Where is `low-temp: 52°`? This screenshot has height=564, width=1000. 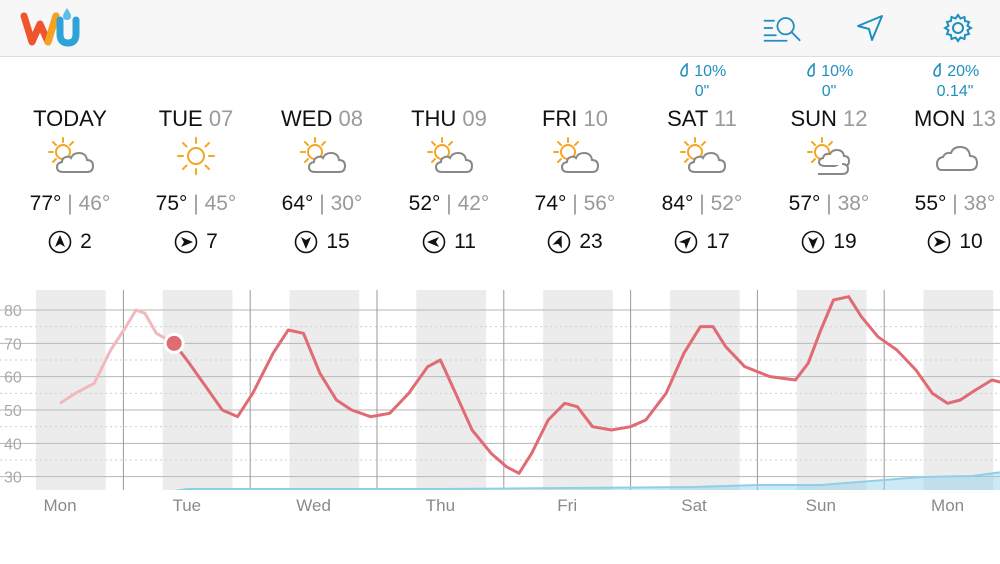 low-temp: 52° is located at coordinates (726, 203).